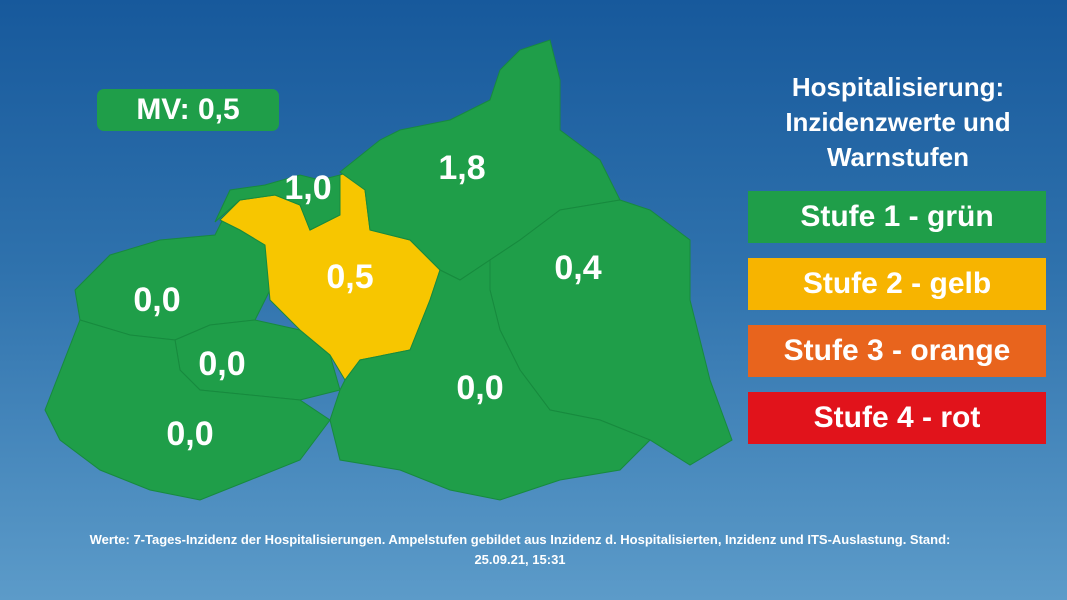  Describe the element at coordinates (461, 168) in the screenshot. I see `region-value: 1,8` at that location.